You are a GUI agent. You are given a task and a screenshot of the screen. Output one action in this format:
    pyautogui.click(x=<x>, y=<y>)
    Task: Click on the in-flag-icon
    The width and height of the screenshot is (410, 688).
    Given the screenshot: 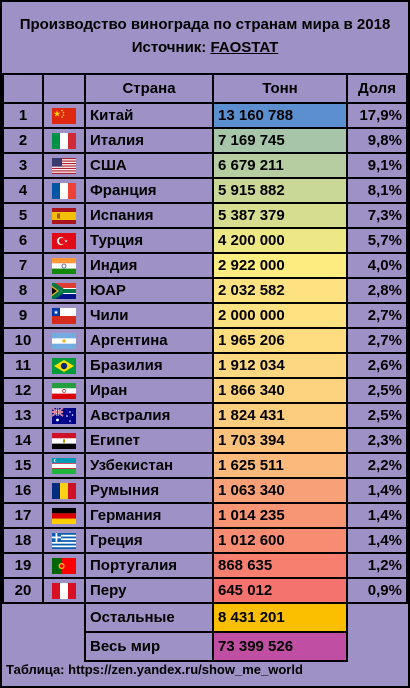 What is the action you would take?
    pyautogui.click(x=64, y=266)
    